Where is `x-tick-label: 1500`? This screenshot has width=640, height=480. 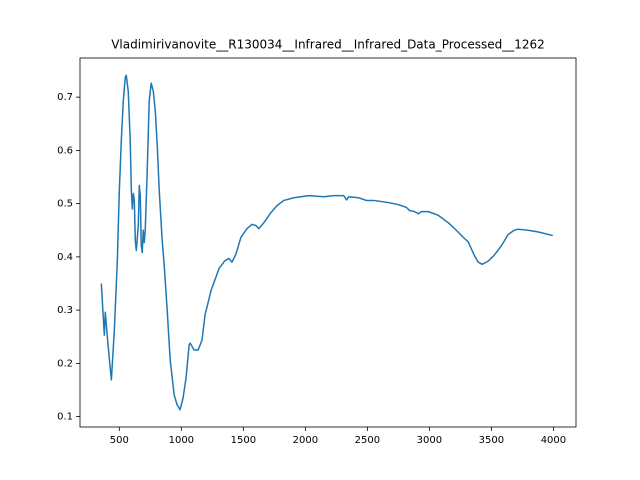
x-tick-label: 1500 is located at coordinates (243, 440).